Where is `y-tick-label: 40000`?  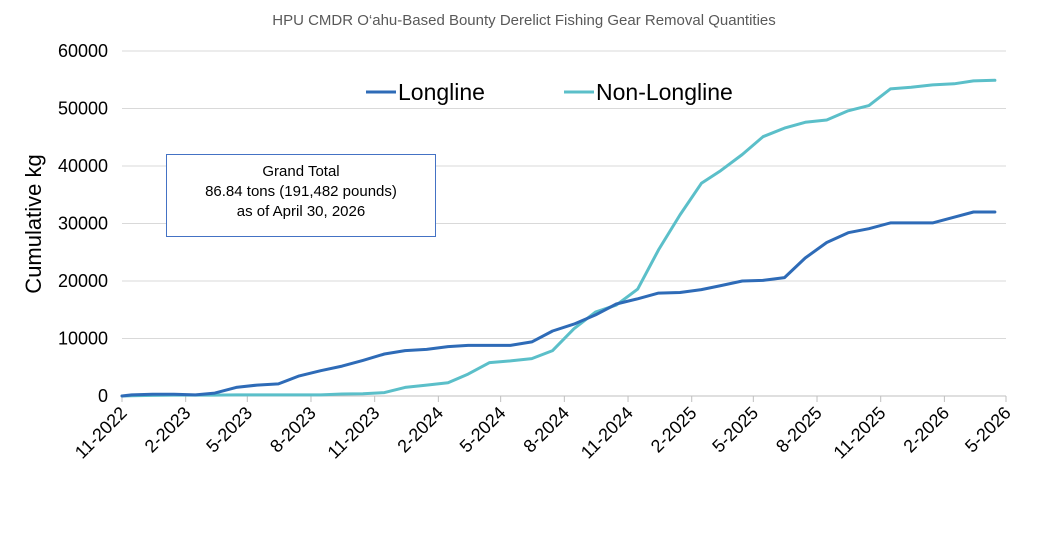
y-tick-label: 40000 is located at coordinates (83, 166).